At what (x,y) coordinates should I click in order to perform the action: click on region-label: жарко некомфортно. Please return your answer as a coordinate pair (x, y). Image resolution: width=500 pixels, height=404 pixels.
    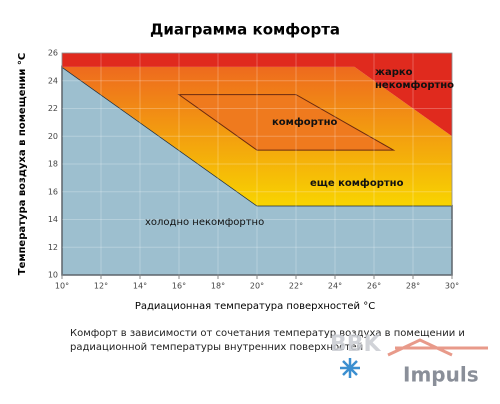
    Looking at the image, I should click on (414, 79).